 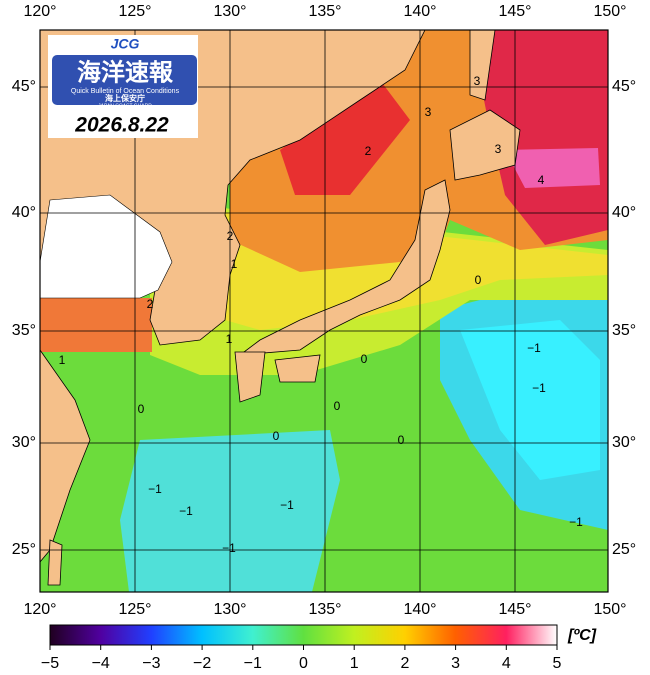 What do you see at coordinates (121, 125) in the screenshot?
I see `date: 2026.8.22` at bounding box center [121, 125].